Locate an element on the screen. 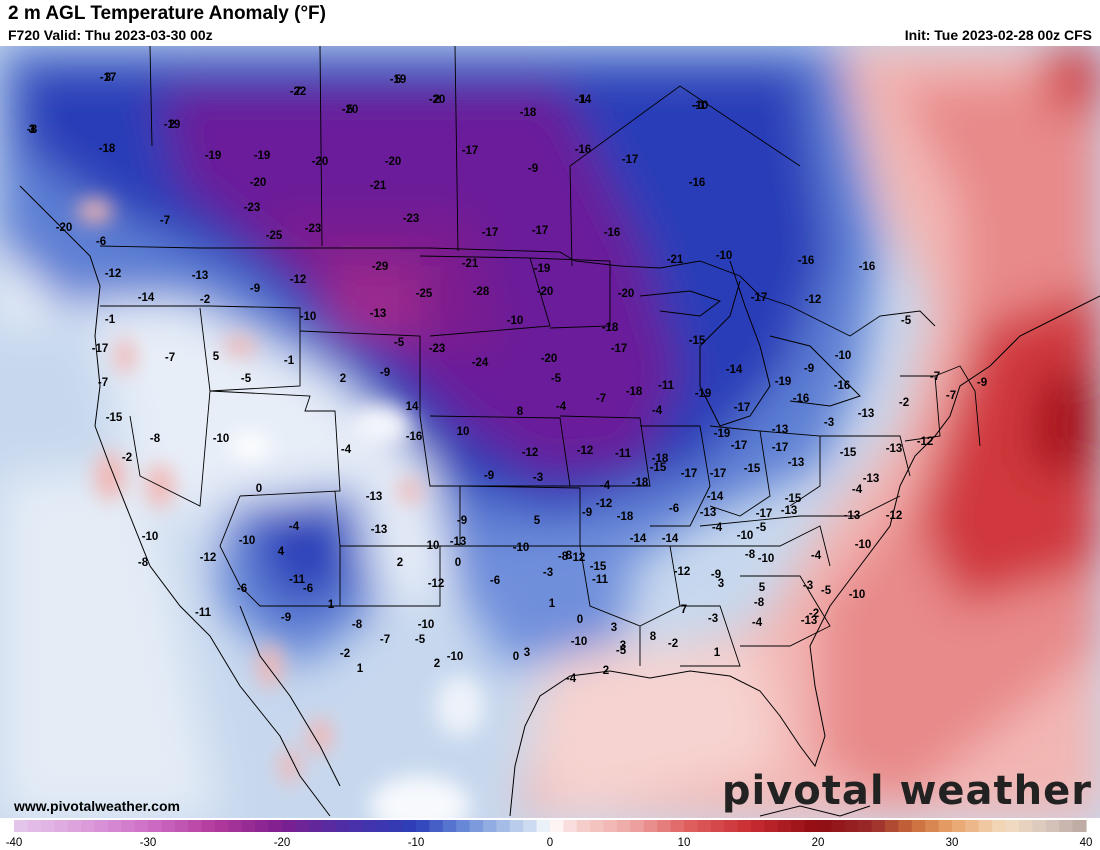  anomaly-value-label: 0 is located at coordinates (580, 620).